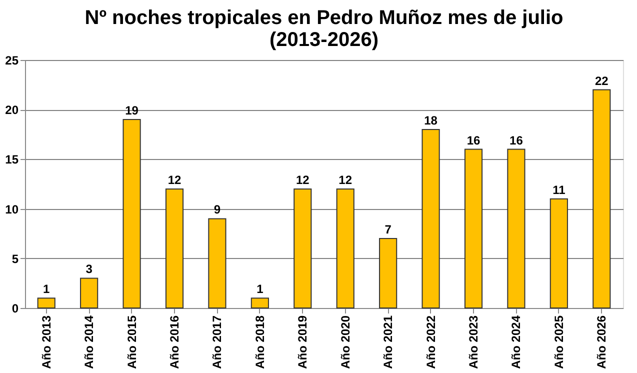 This screenshot has width=637, height=373. What do you see at coordinates (388, 342) in the screenshot?
I see `x-tick-label: Año 2021` at bounding box center [388, 342].